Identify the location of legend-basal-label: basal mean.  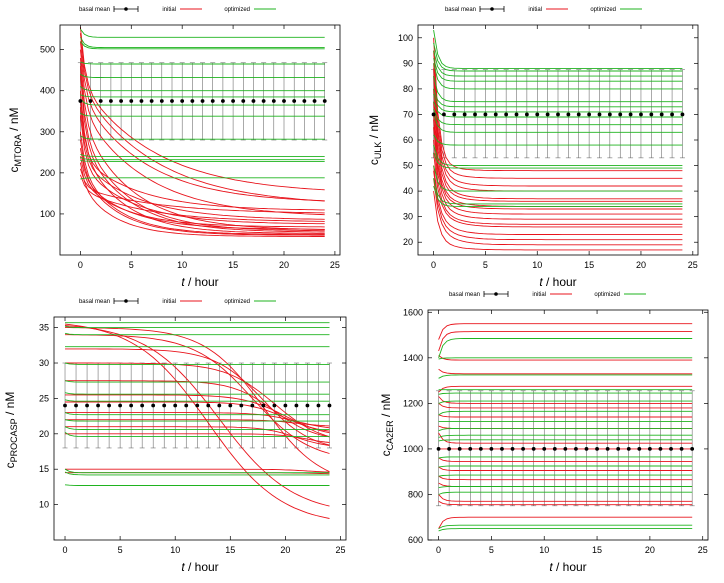
(94, 10).